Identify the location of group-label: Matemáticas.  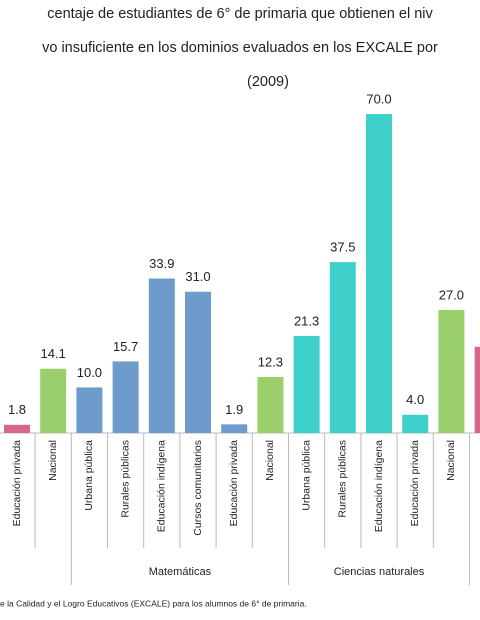
(180, 572).